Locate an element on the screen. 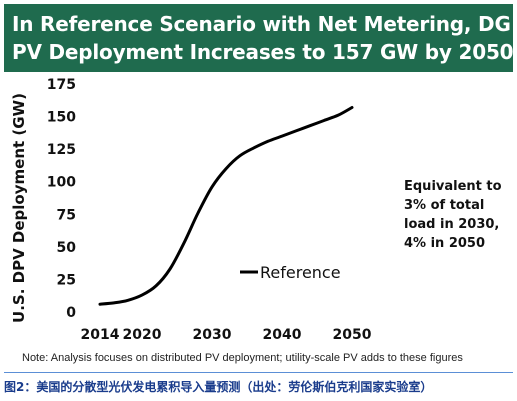 Image resolution: width=517 pixels, height=401 pixels. x-tick-label: 2014 is located at coordinates (100, 335).